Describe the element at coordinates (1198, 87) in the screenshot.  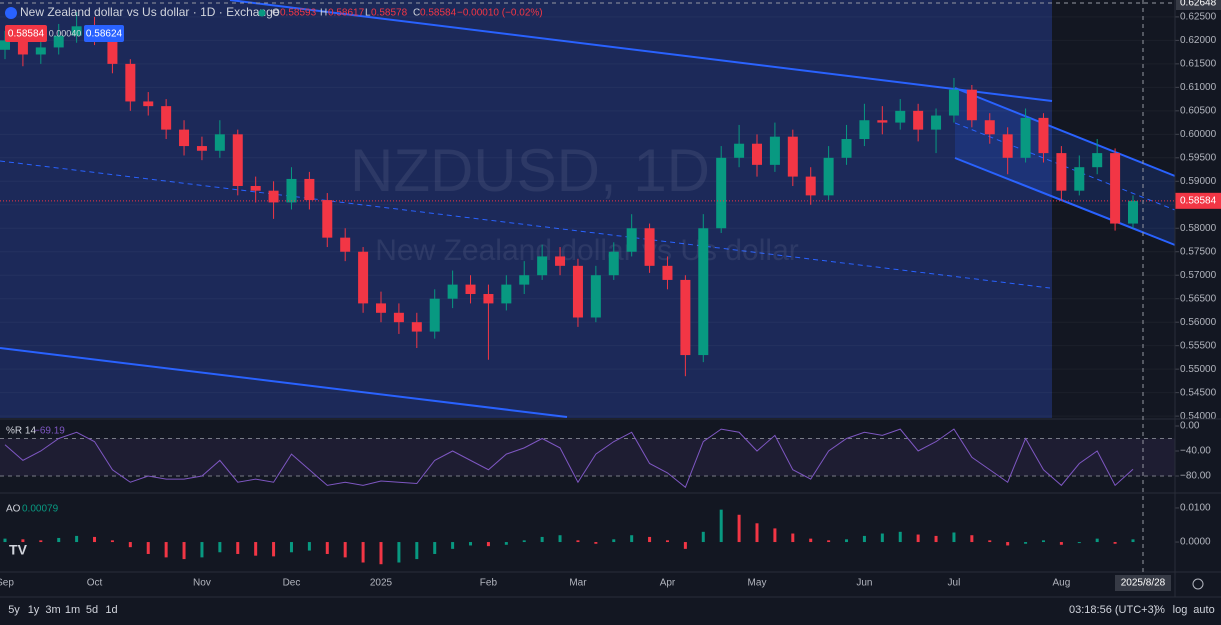
I see `y-tick-label: 0.61000` at that location.